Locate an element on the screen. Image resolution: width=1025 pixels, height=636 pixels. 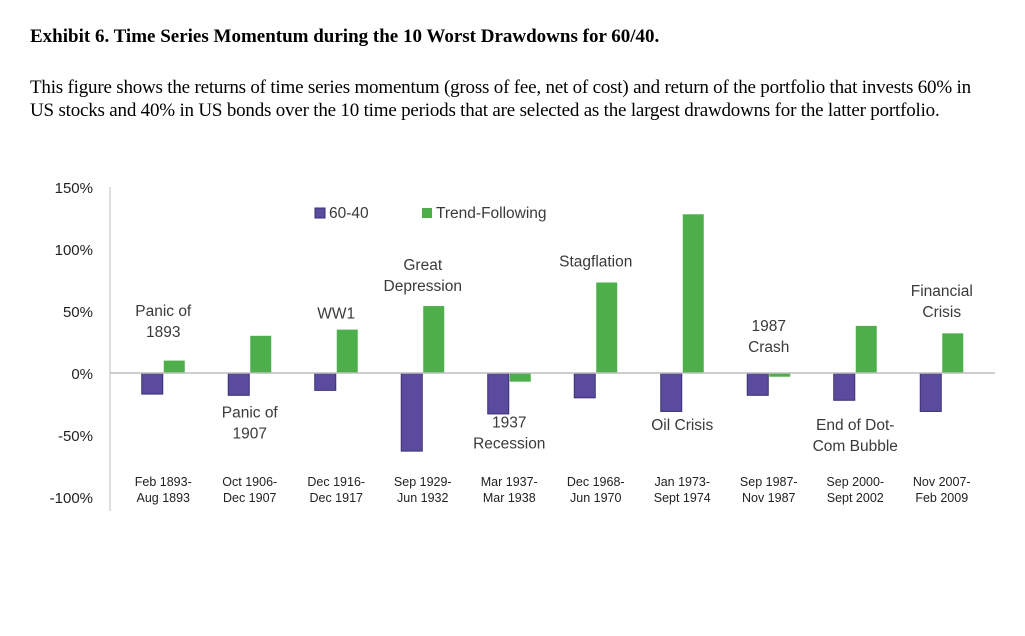
y-tick-label: 150% is located at coordinates (74, 188).